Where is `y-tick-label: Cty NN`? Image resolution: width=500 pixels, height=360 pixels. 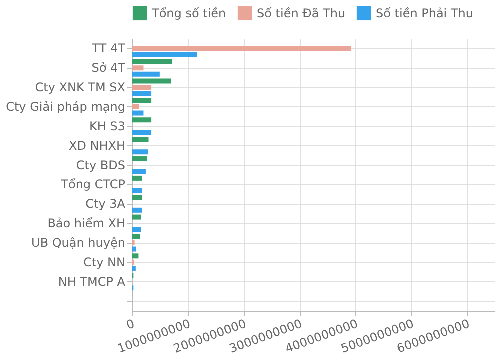
y-tick-label: Cty NN is located at coordinates (105, 262).